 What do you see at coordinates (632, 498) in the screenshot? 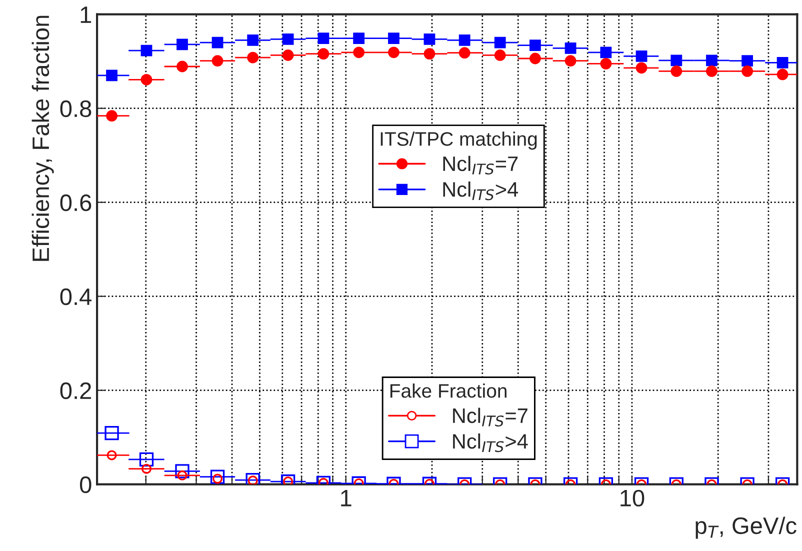
I see `x-tick-label: 10` at bounding box center [632, 498].